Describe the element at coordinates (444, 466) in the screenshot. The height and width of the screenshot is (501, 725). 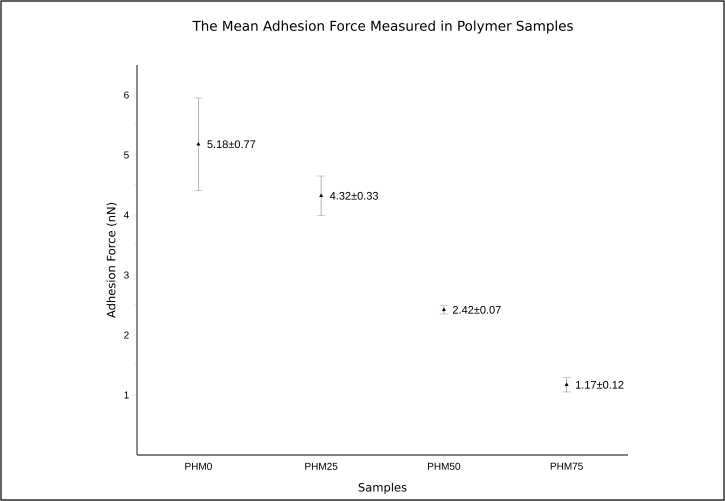
I see `x-tick-label: PHM50` at that location.